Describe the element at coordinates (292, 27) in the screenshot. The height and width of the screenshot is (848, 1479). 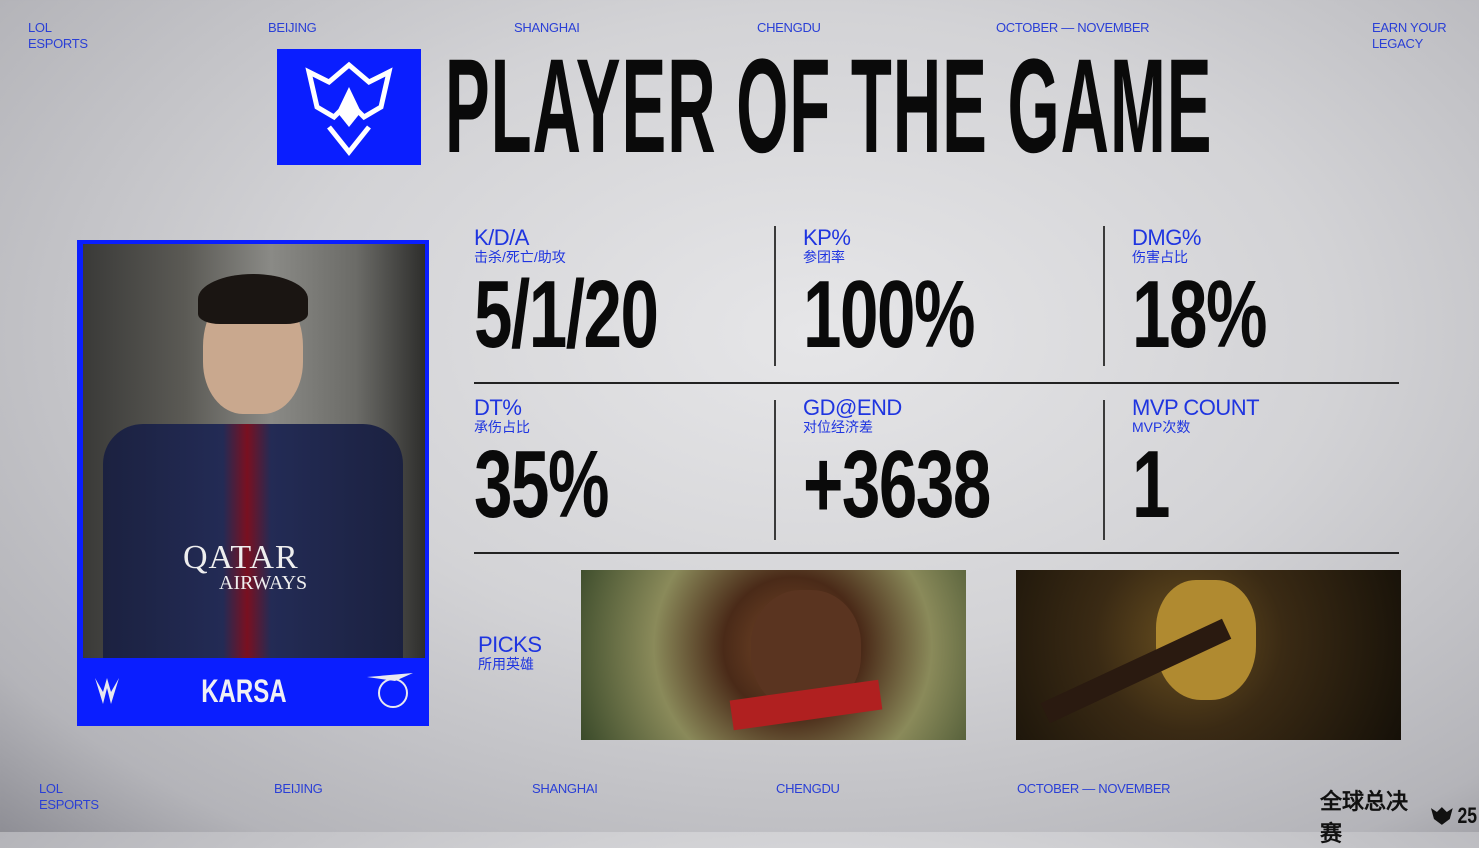
I see `city-beijing: BEIJING` at that location.